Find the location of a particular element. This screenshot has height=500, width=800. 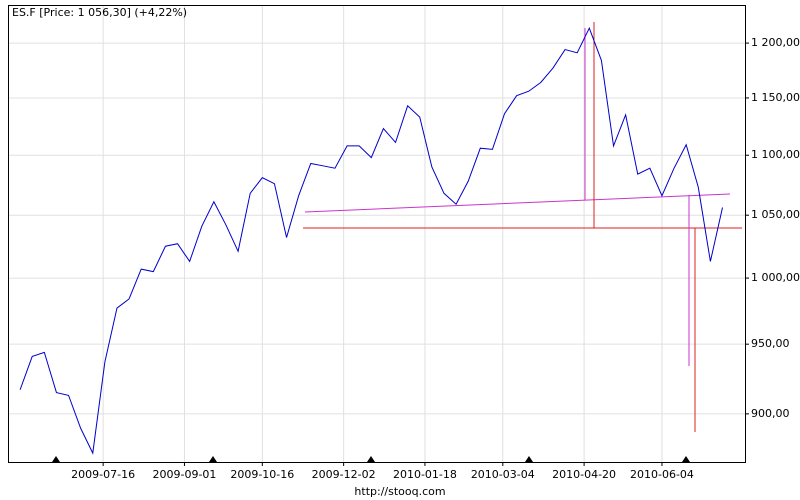

y-tick-label: 900,00 is located at coordinates (770, 413).